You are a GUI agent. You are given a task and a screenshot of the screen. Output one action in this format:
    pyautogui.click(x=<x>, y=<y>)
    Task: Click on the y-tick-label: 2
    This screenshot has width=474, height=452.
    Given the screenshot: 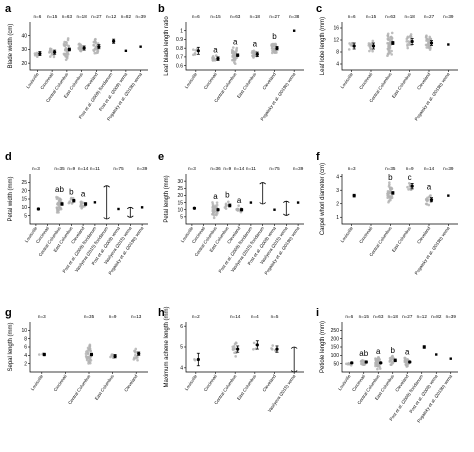 What is the action you would take?
    pyautogui.click(x=337, y=204)
    